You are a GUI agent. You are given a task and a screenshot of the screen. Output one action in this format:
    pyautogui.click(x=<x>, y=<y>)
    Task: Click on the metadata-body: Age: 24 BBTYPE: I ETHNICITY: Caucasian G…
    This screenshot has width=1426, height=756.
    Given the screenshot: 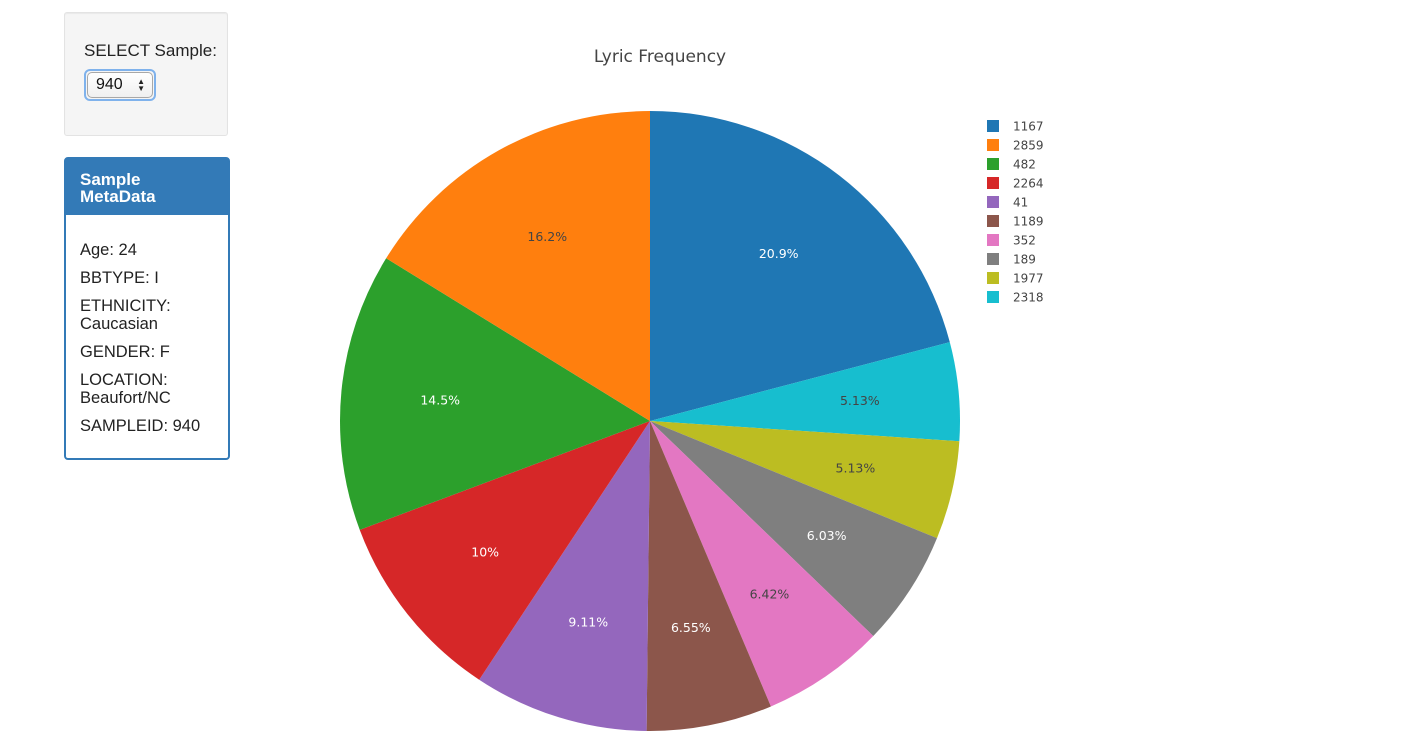 What is the action you would take?
    pyautogui.click(x=147, y=325)
    